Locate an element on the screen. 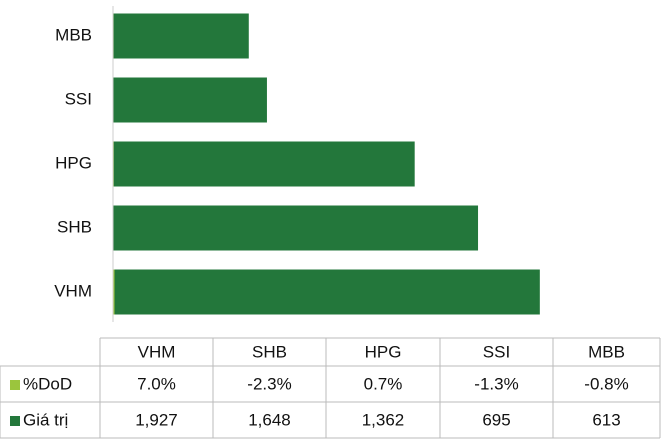  value-label: 1,927 is located at coordinates (156, 419).